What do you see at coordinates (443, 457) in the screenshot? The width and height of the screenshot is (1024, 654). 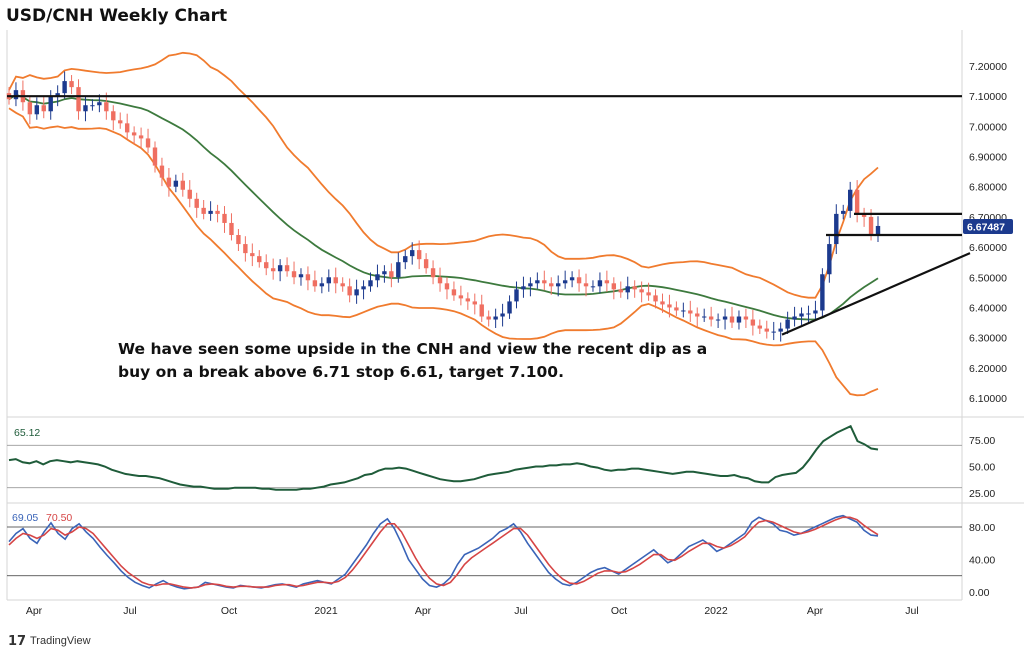 I see `rsi-line` at bounding box center [443, 457].